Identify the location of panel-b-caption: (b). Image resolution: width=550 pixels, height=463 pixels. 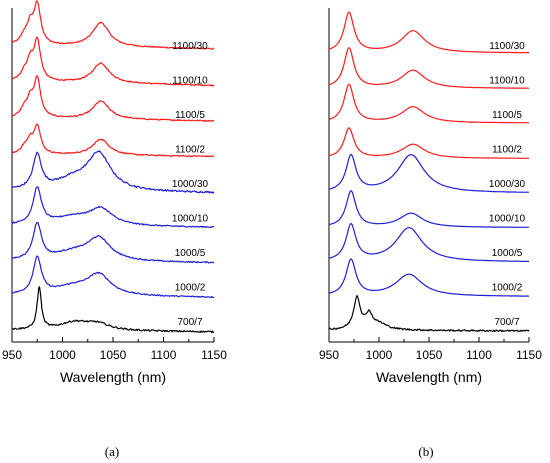
(425, 451).